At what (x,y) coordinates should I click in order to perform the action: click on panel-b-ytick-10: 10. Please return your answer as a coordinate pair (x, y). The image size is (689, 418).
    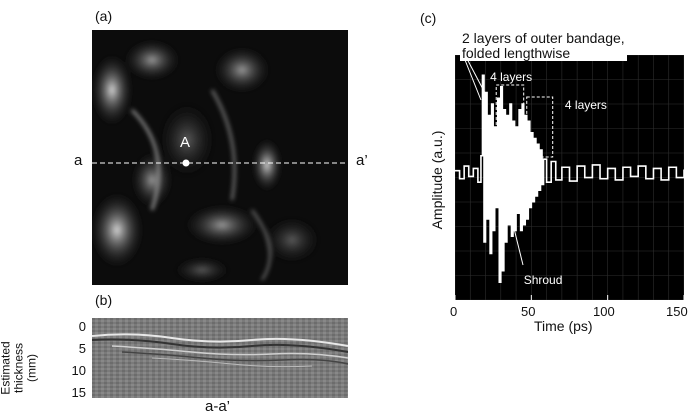
    Looking at the image, I should click on (78, 370).